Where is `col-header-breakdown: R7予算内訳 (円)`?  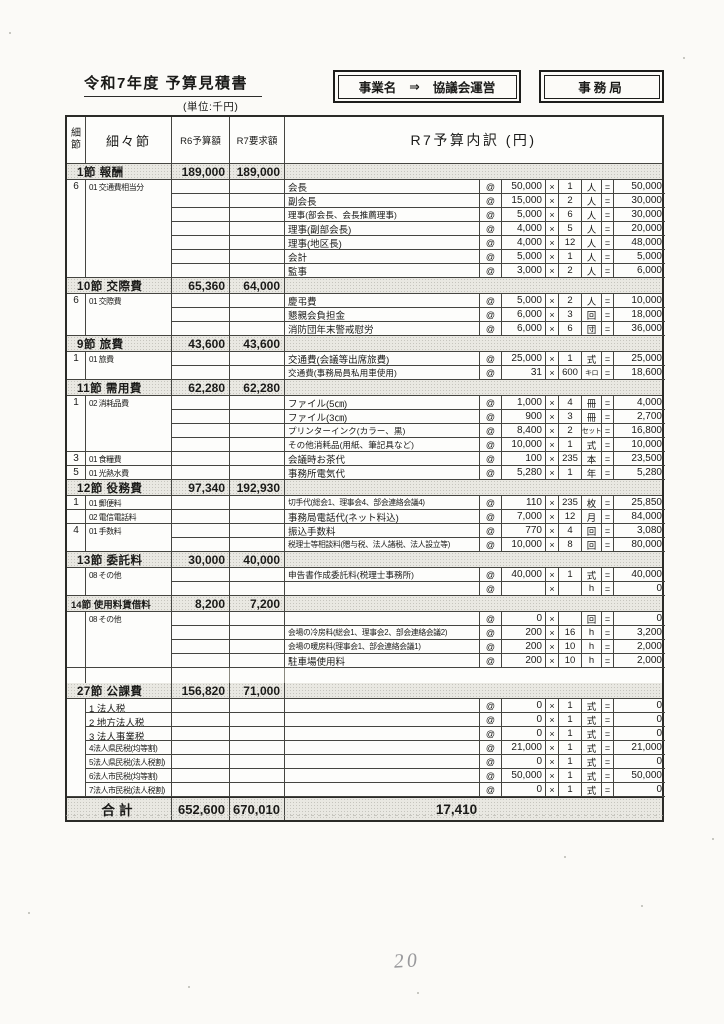
col-header-breakdown: R7予算内訳 (円) is located at coordinates (473, 140).